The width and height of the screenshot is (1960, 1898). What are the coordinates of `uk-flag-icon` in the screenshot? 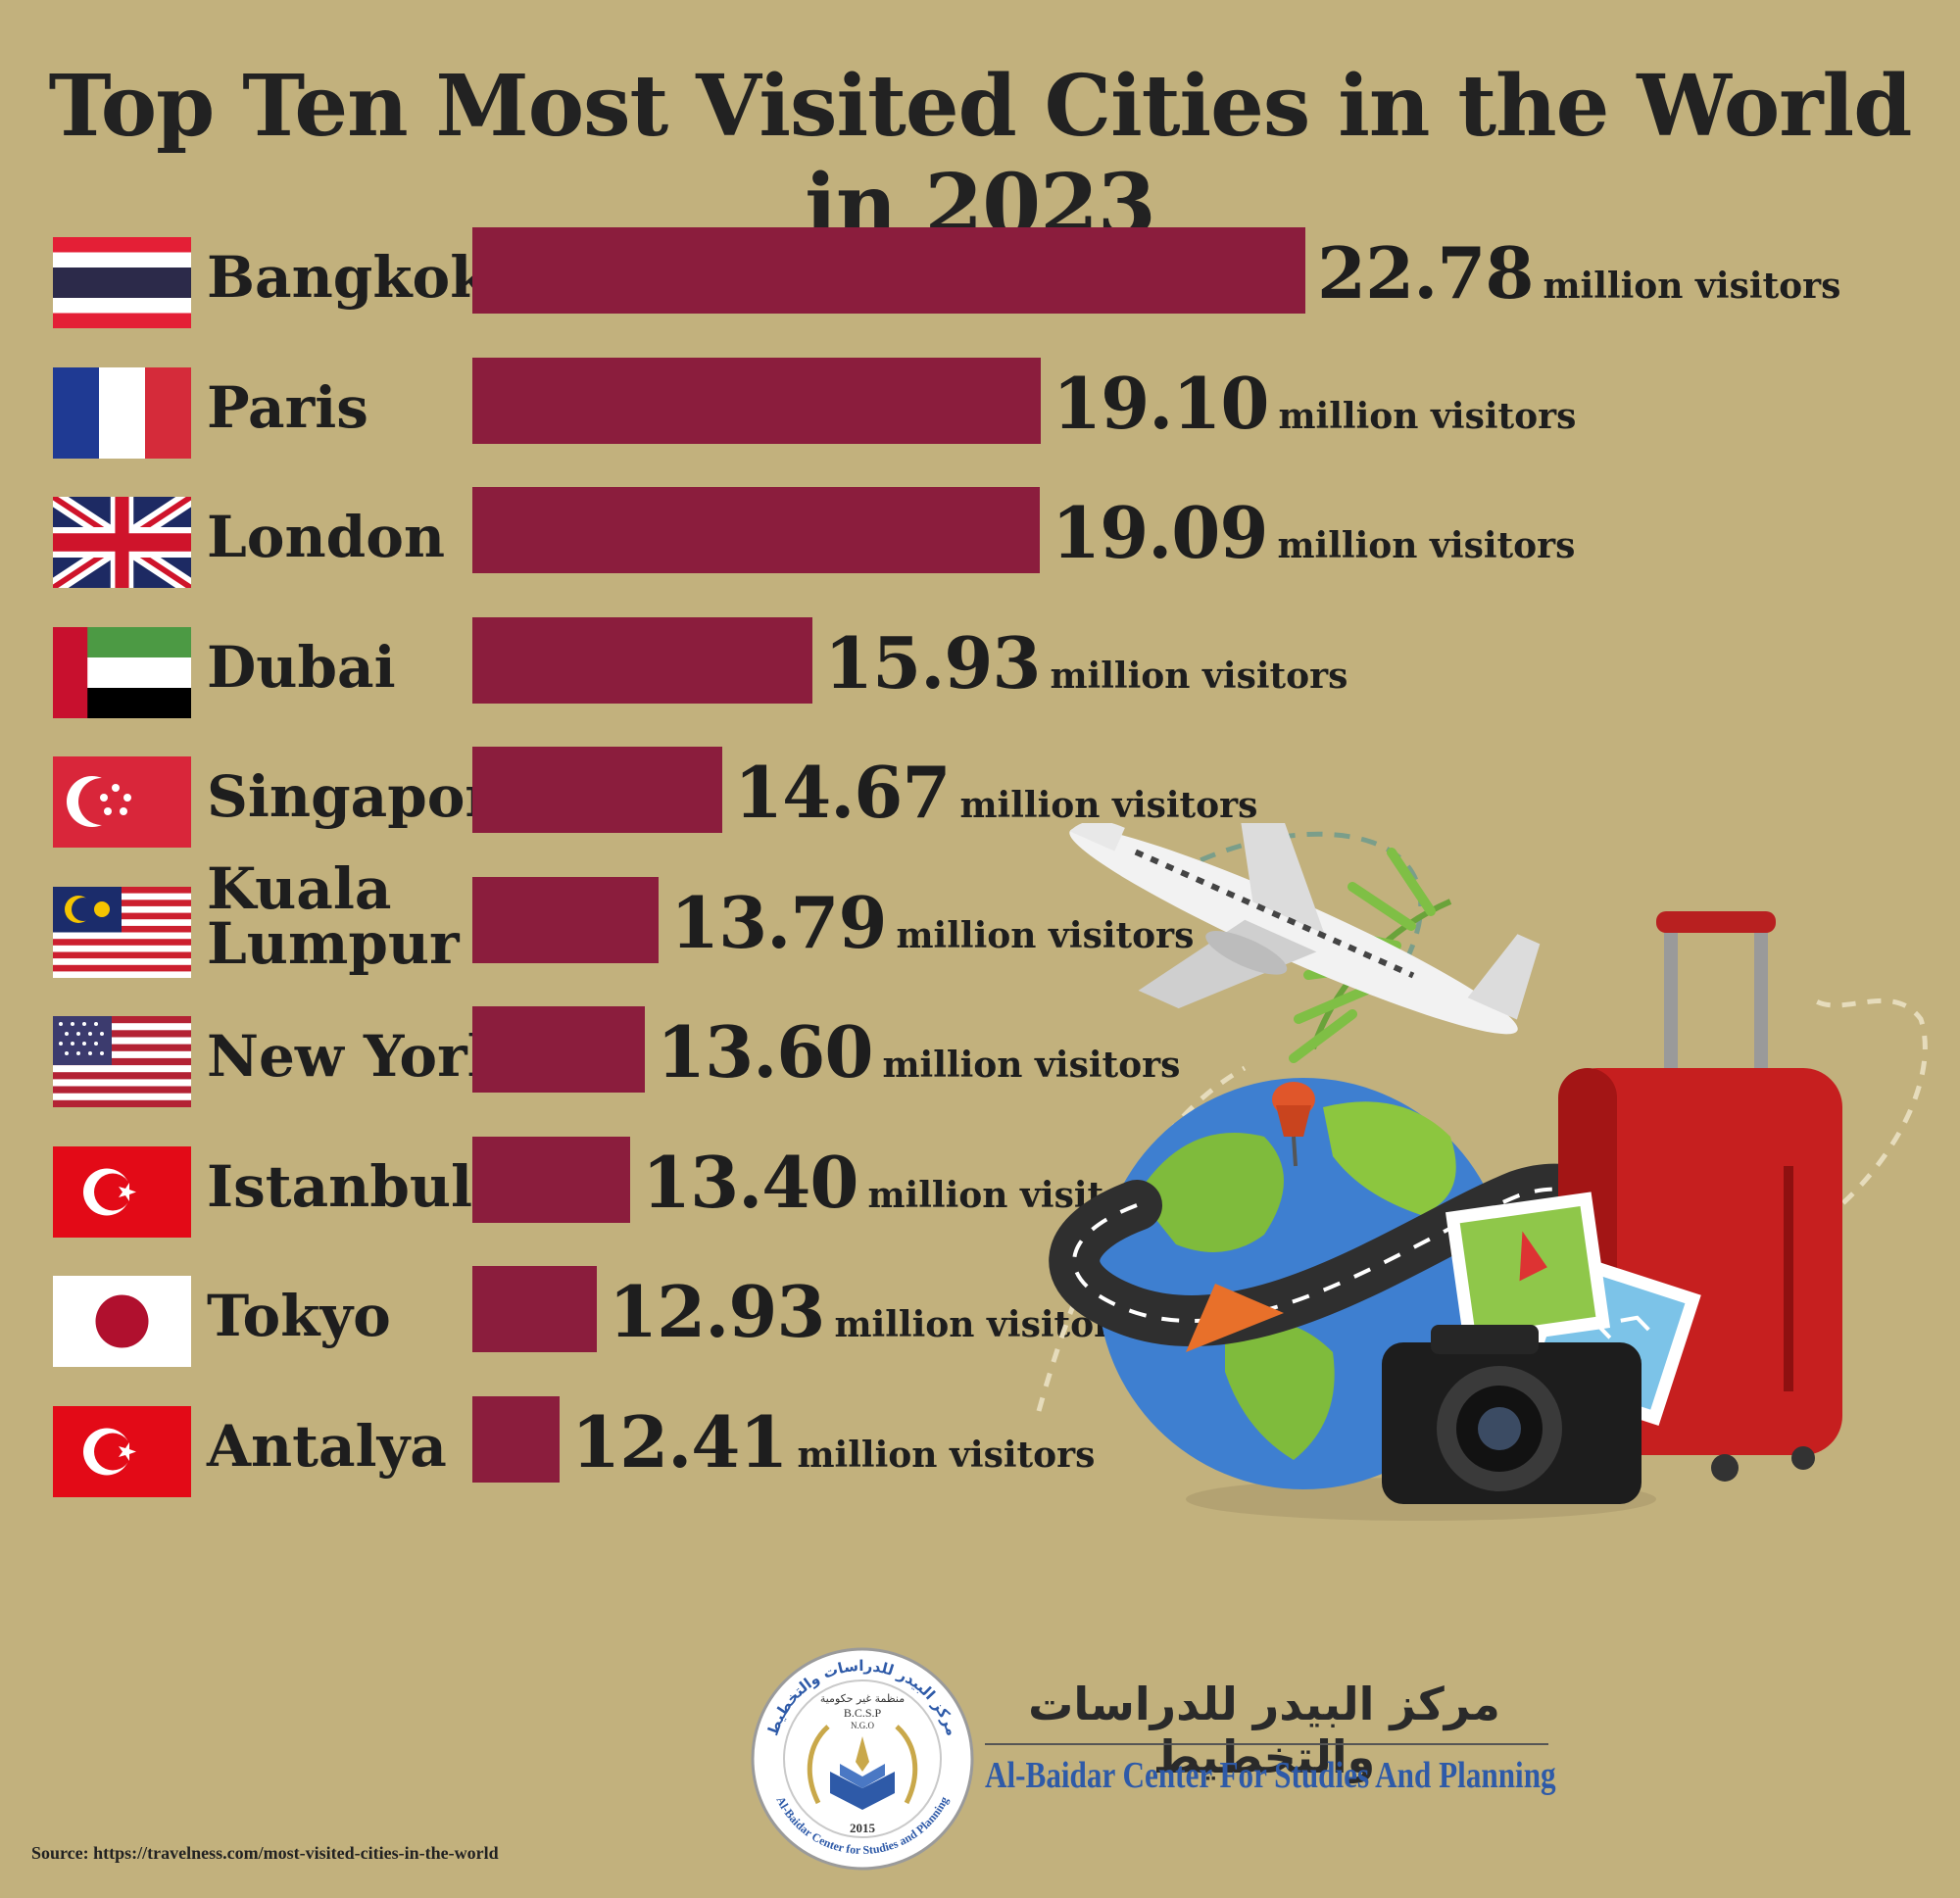 It's located at (122, 542).